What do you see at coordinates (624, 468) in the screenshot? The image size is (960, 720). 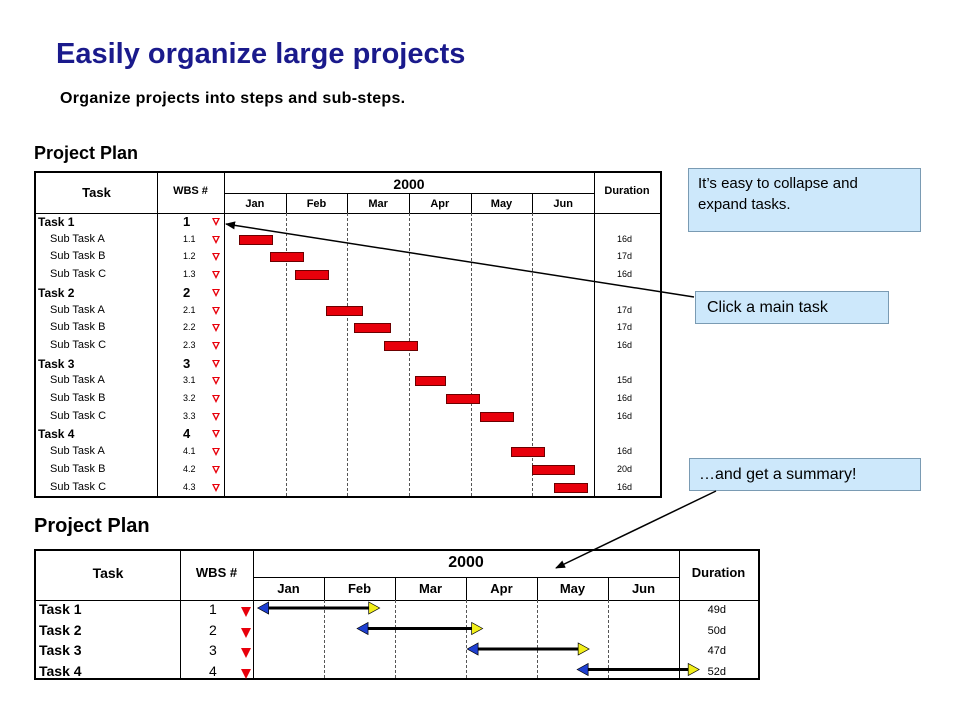 I see `duration-value: 20d` at bounding box center [624, 468].